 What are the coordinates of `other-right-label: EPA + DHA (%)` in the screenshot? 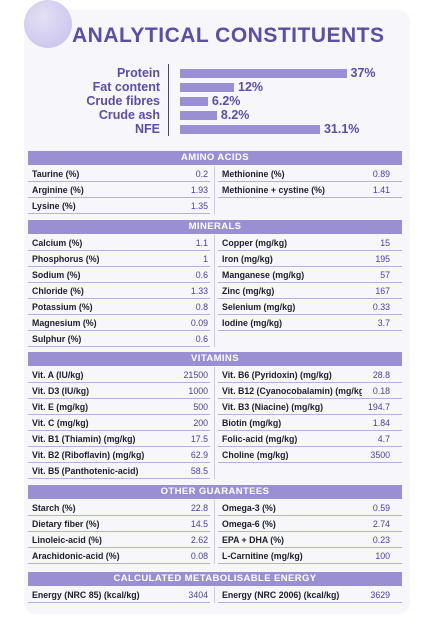 It's located at (253, 540).